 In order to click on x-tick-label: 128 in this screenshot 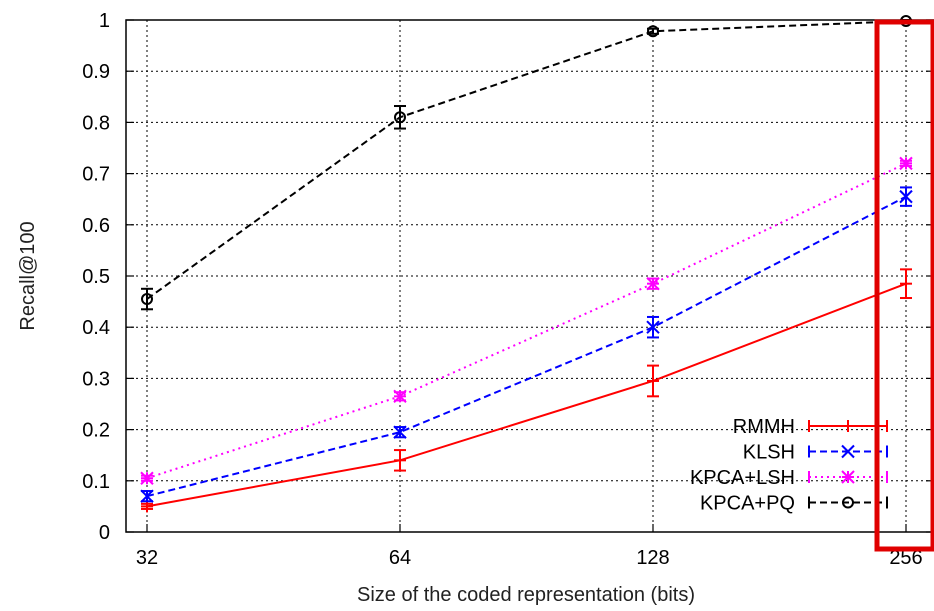, I will do `click(652, 558)`.